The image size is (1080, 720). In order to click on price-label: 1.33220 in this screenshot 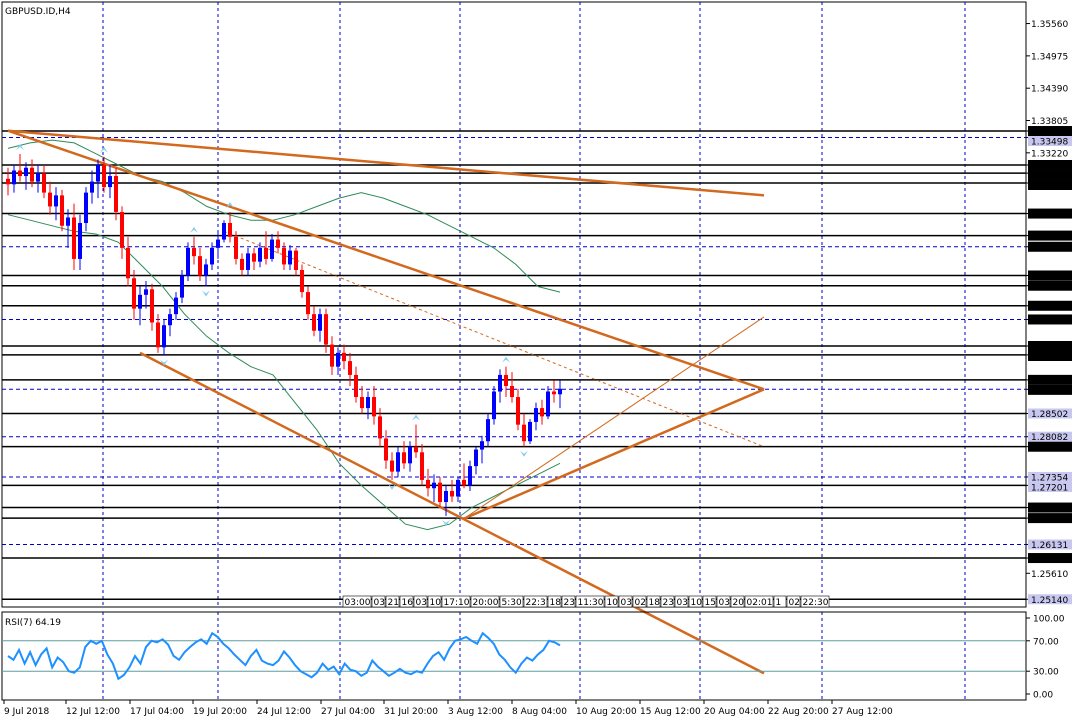, I will do `click(1049, 154)`.